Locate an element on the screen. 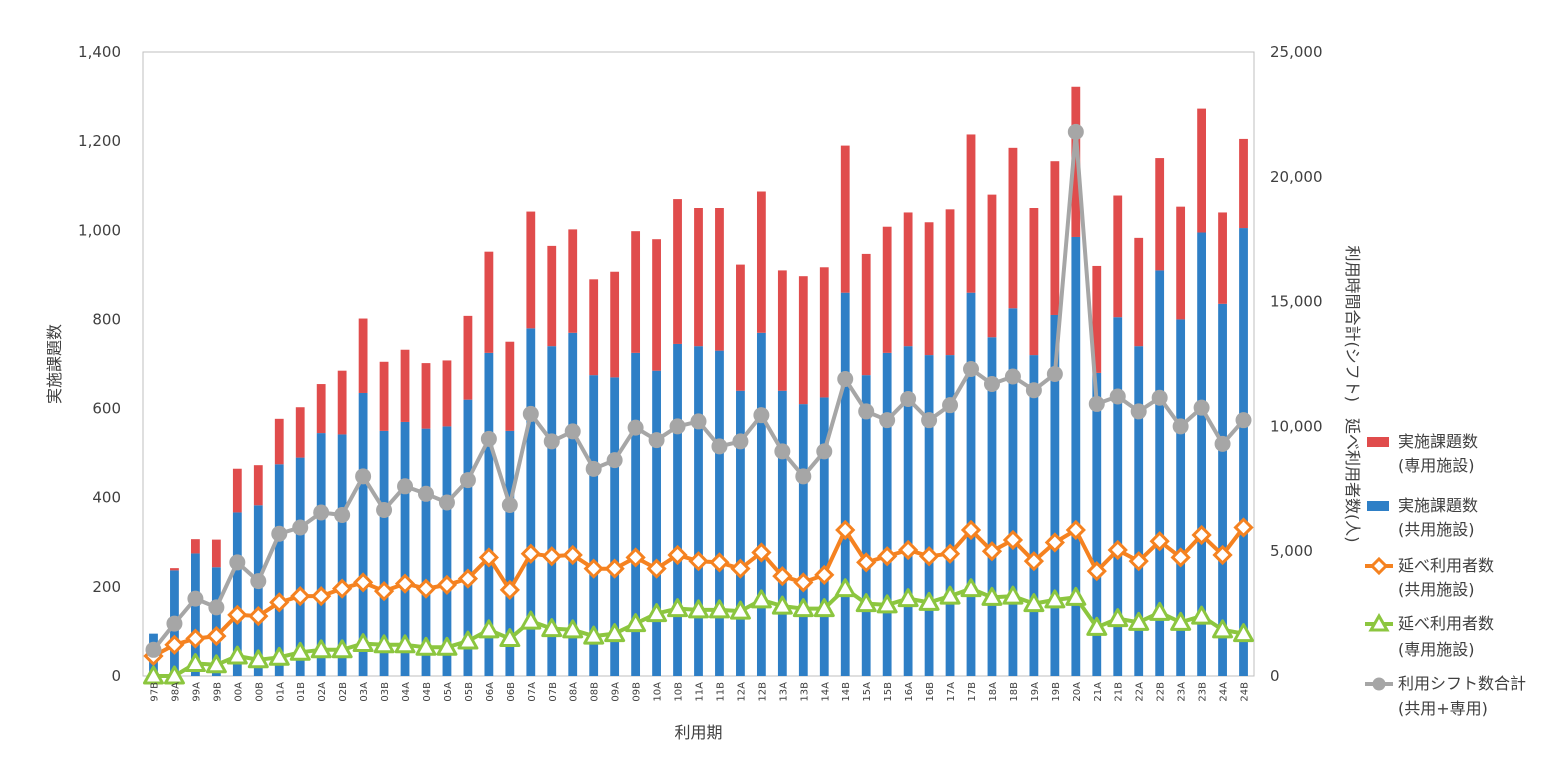  x-tick-label: 11B is located at coordinates (720, 692).